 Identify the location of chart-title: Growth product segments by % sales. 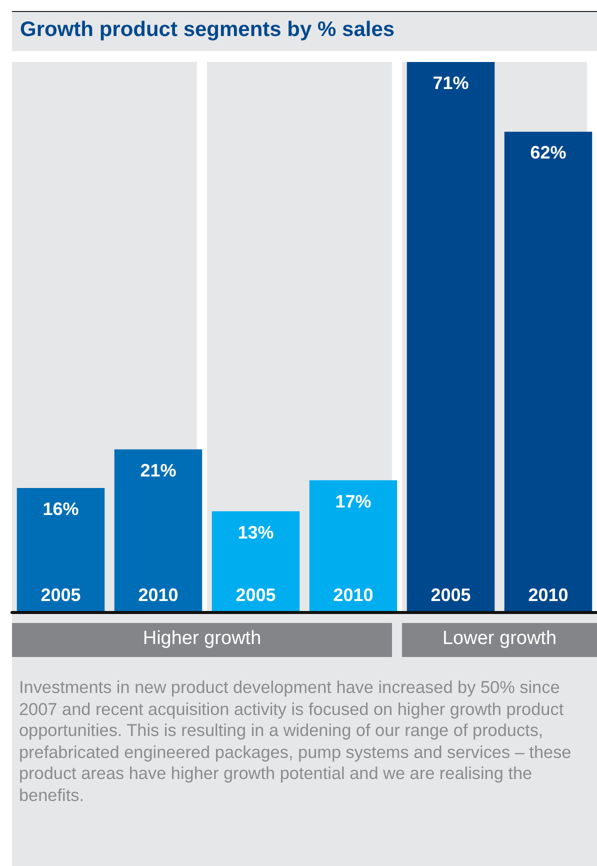
(304, 31).